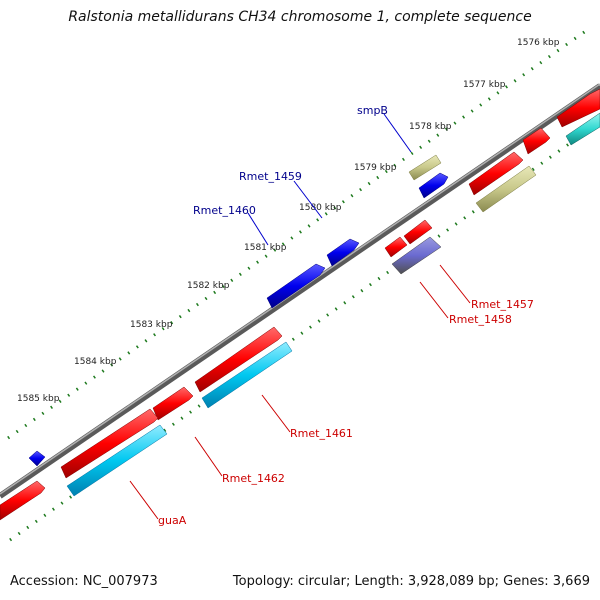  Describe the element at coordinates (430, 127) in the screenshot. I see `scale-label: 1578 kbp` at that location.